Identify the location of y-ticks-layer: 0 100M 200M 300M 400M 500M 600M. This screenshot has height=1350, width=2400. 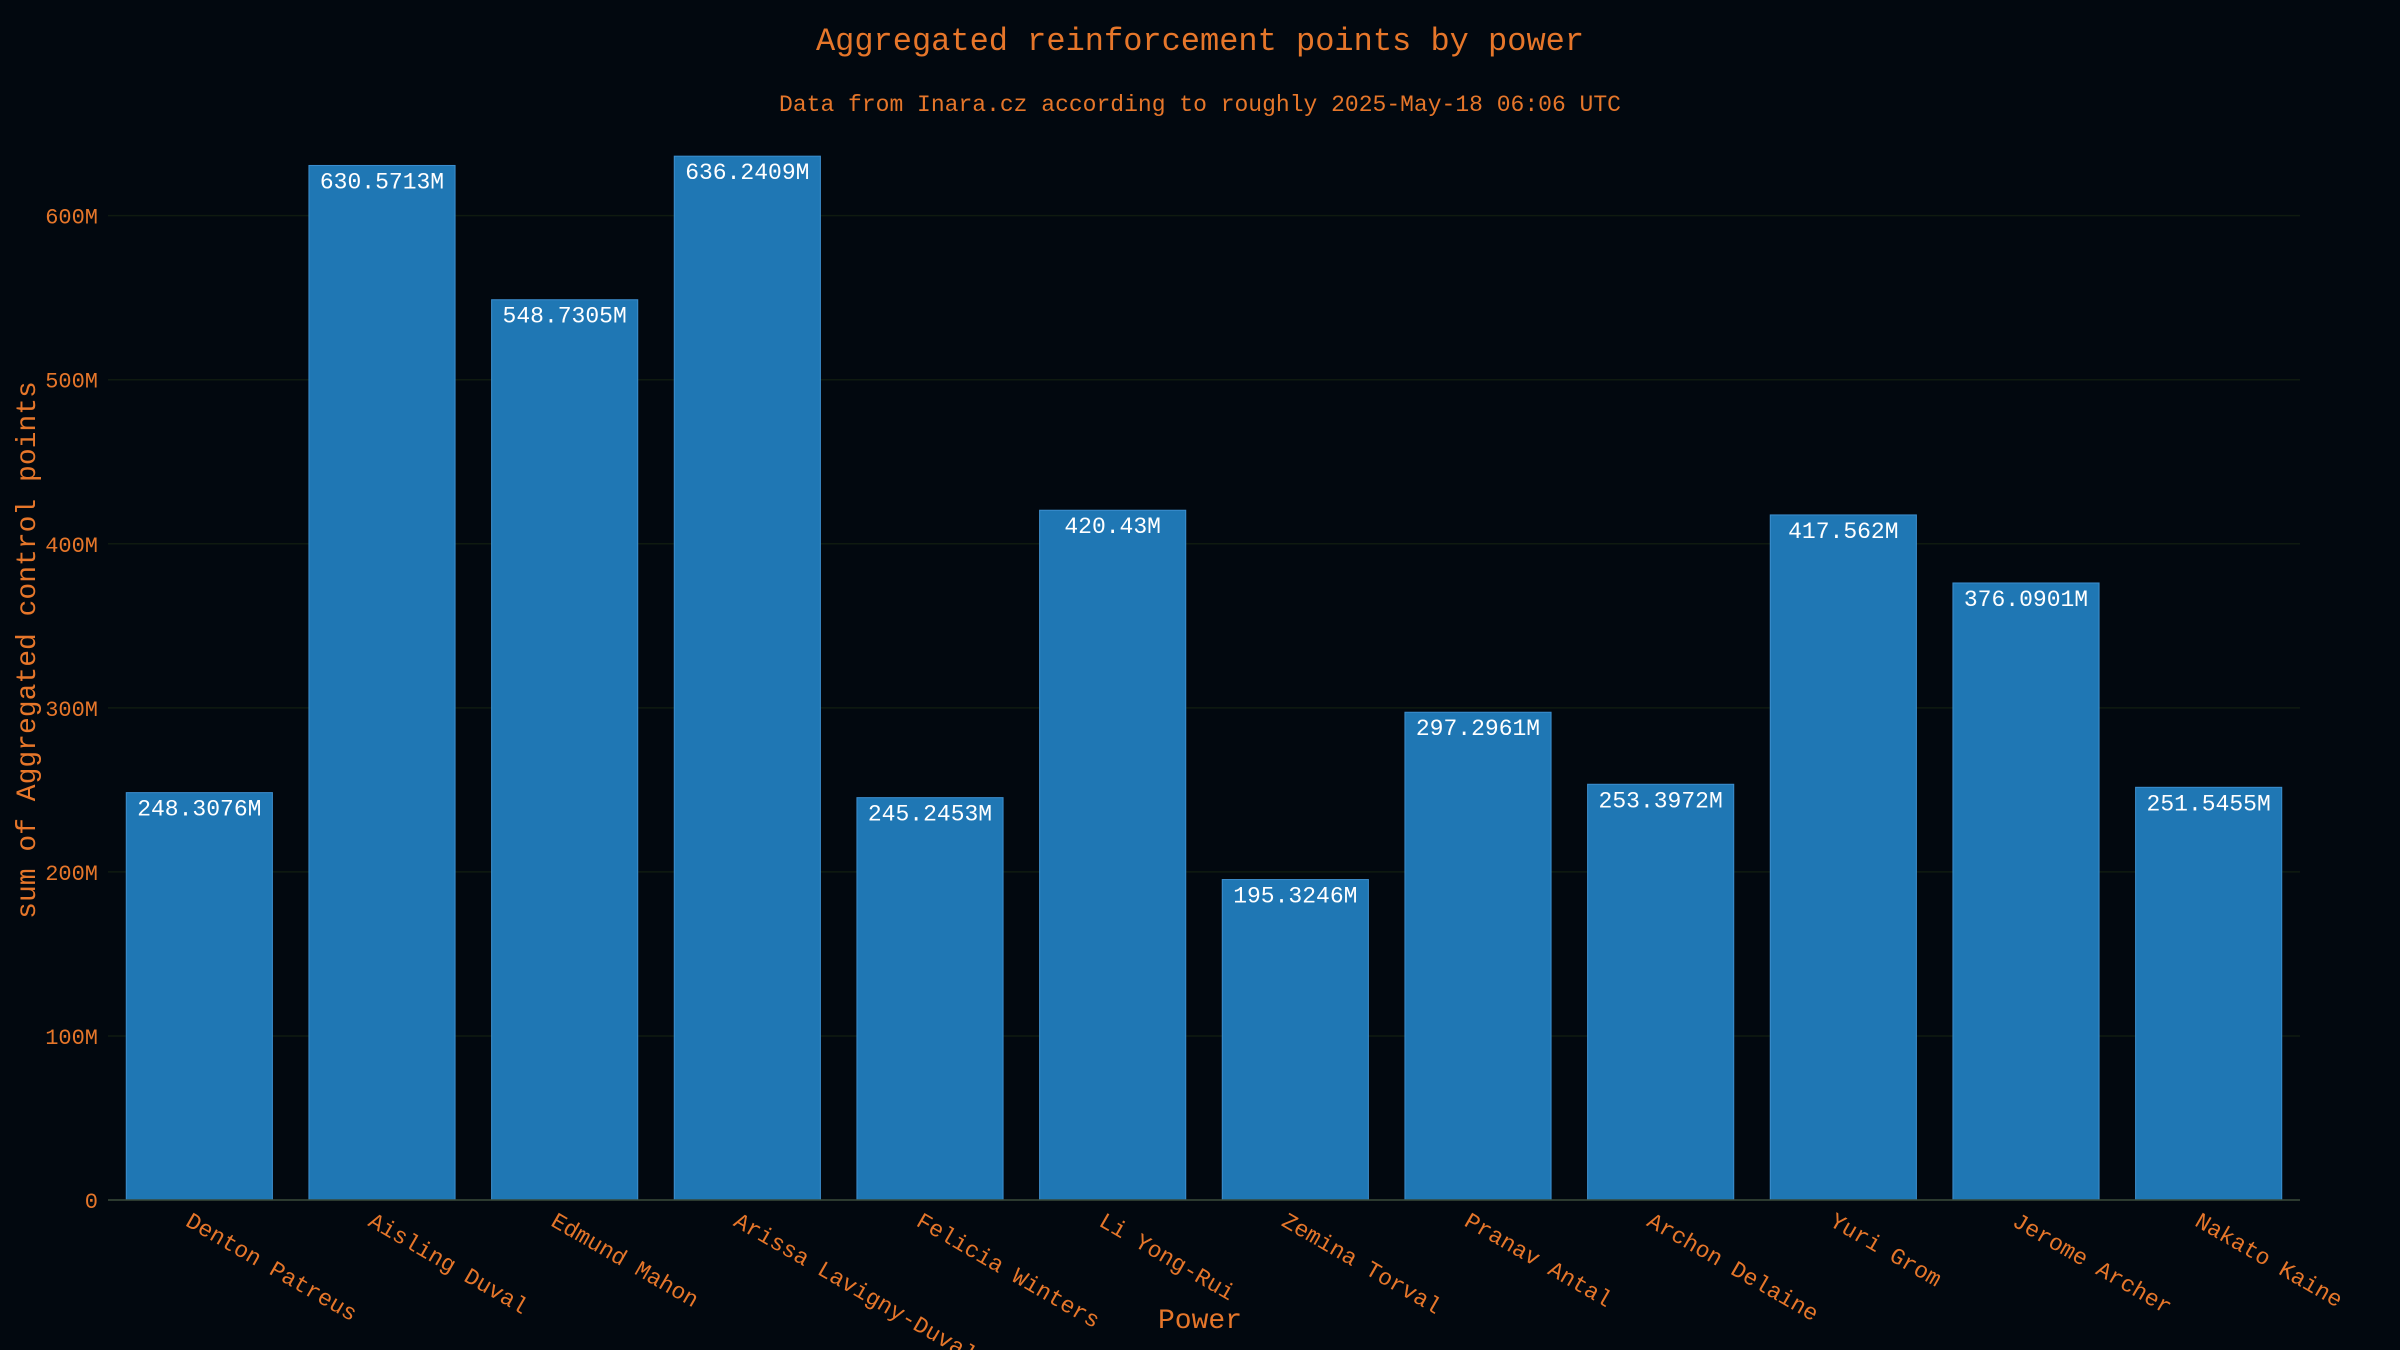
(71, 710).